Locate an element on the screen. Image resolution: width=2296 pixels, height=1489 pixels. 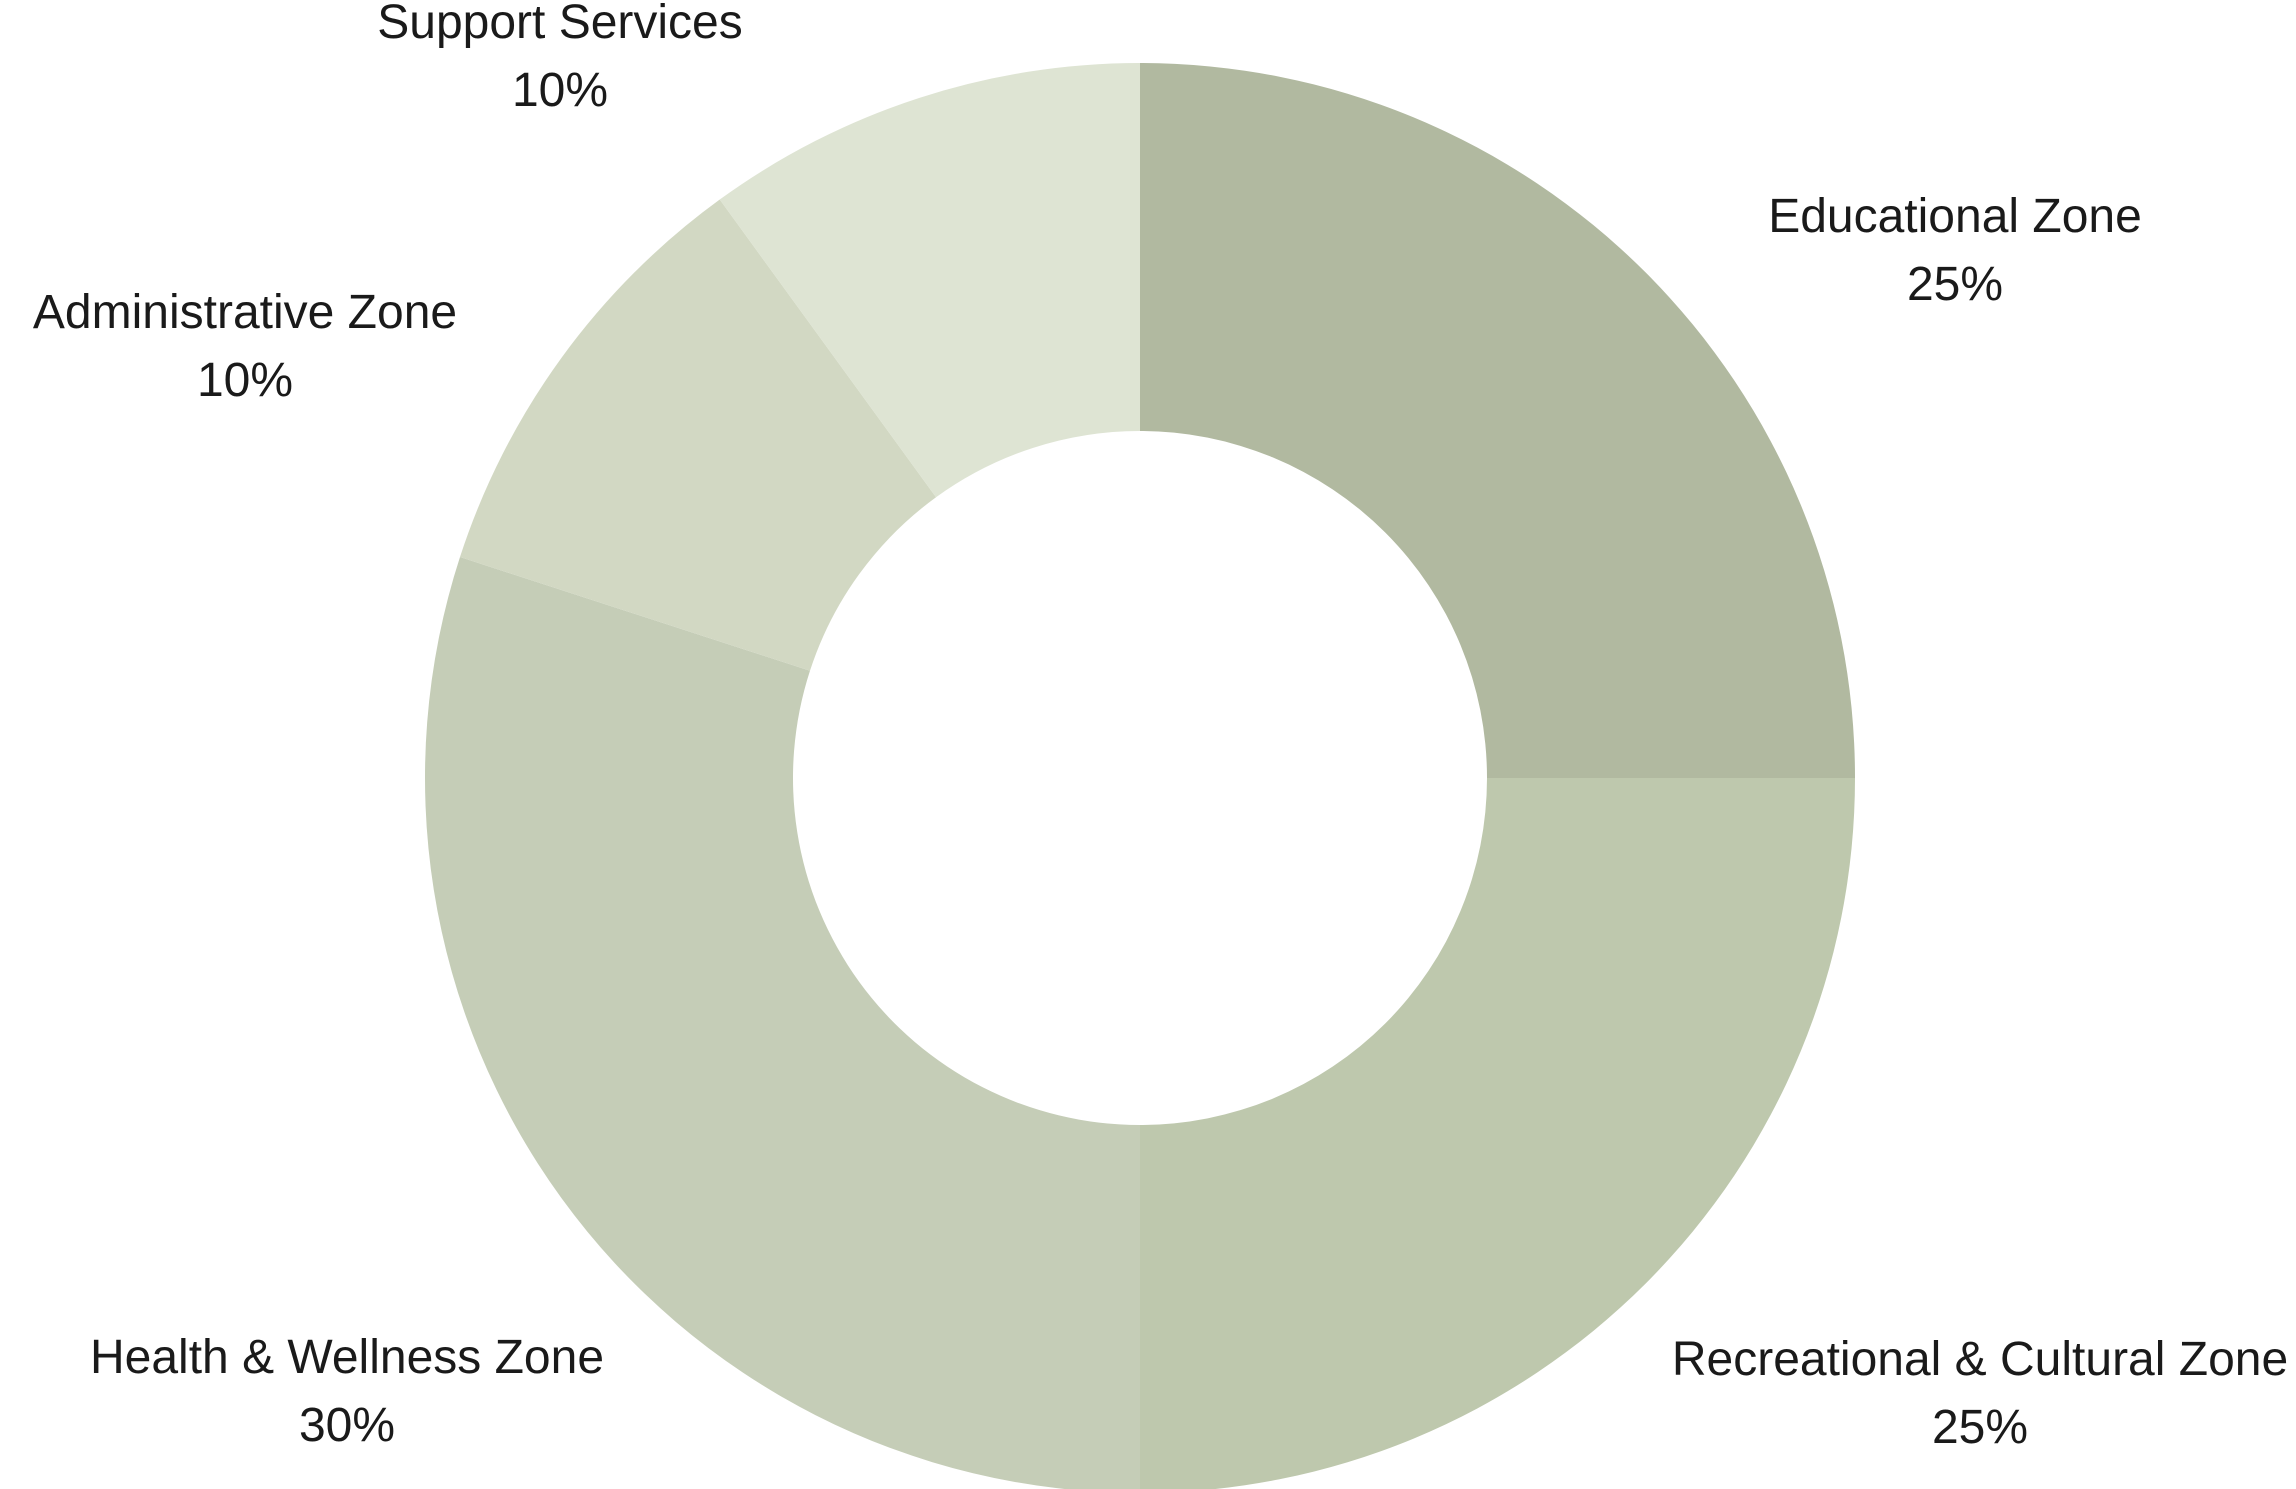
slice-category-label: Educational Zone is located at coordinates (1955, 216).